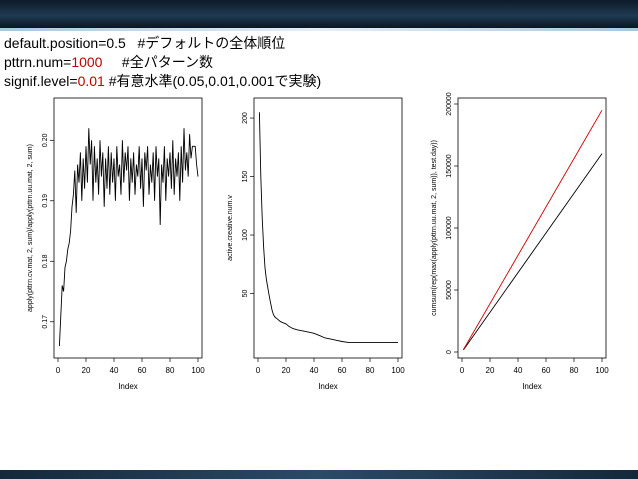 Image resolution: width=638 pixels, height=479 pixels. Describe the element at coordinates (449, 290) in the screenshot. I see `y-tick-label: 50000` at that location.